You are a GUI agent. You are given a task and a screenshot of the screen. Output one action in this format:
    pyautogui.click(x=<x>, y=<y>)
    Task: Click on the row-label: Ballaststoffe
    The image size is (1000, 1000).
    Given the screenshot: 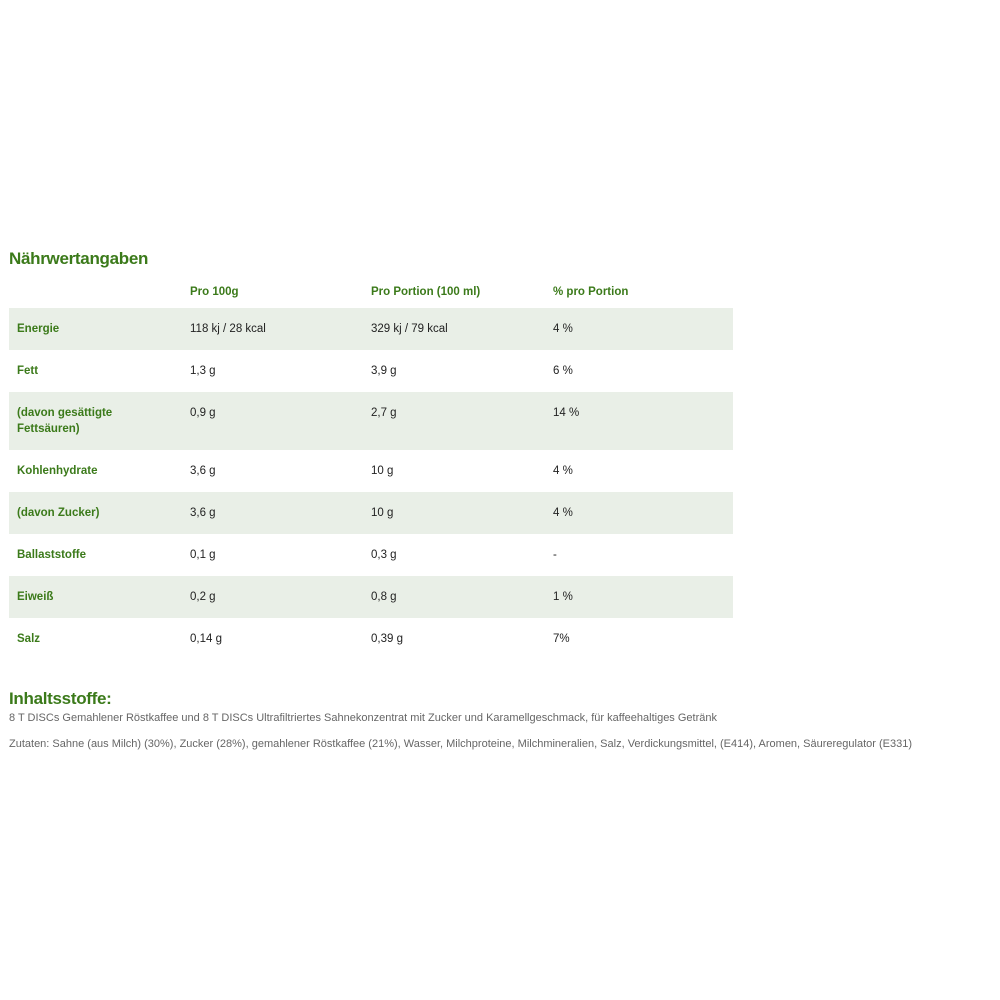 What is the action you would take?
    pyautogui.click(x=99, y=555)
    